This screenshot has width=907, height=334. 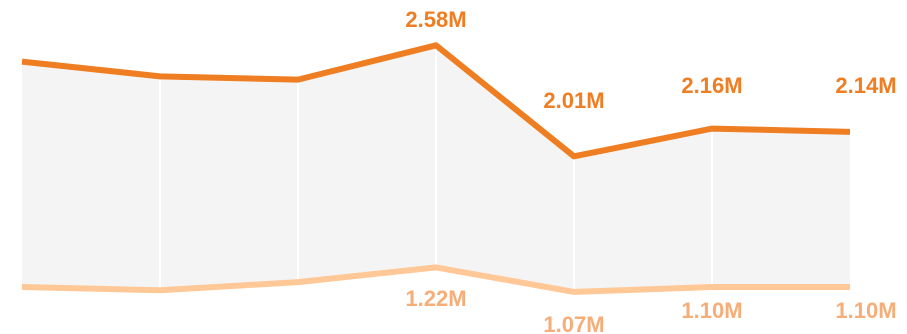 I want to click on data-label-lower-6: 1.10M, so click(x=865, y=310).